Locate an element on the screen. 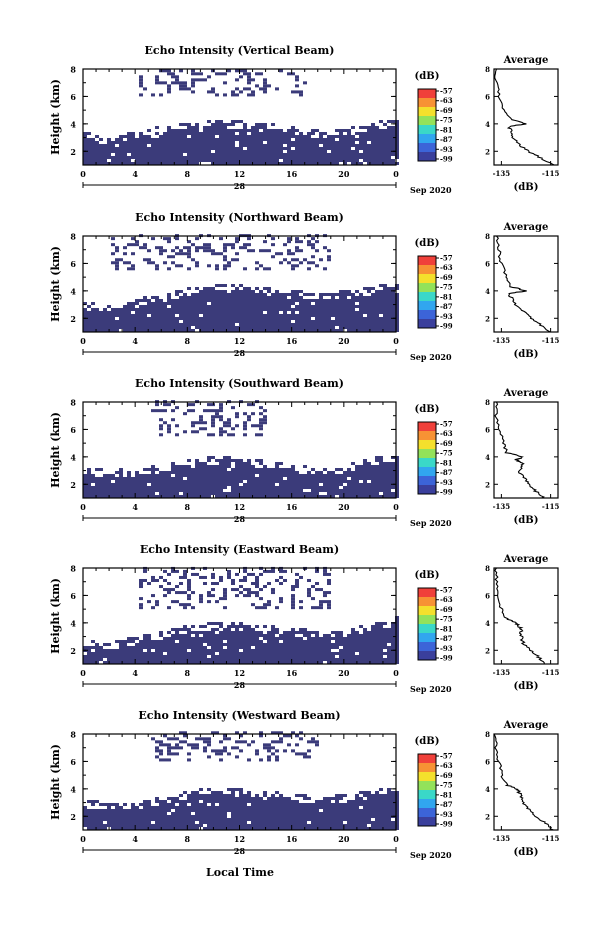 The height and width of the screenshot is (933, 612). colorbar-label: -57 is located at coordinates (446, 91).